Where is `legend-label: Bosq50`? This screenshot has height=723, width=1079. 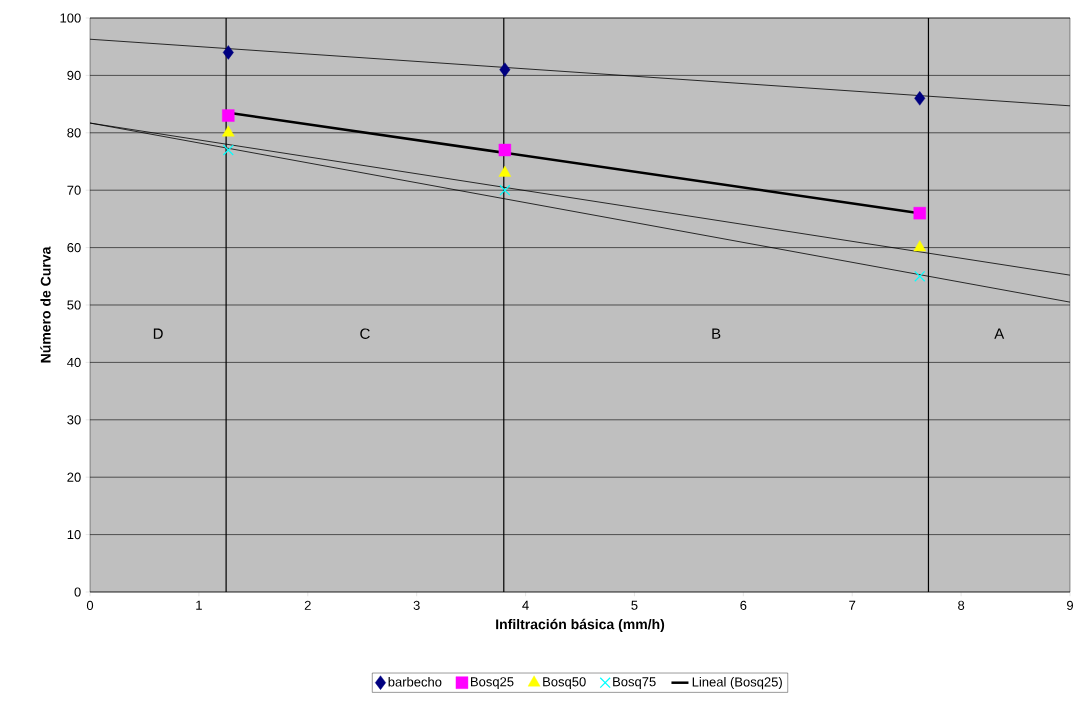 legend-label: Bosq50 is located at coordinates (564, 683).